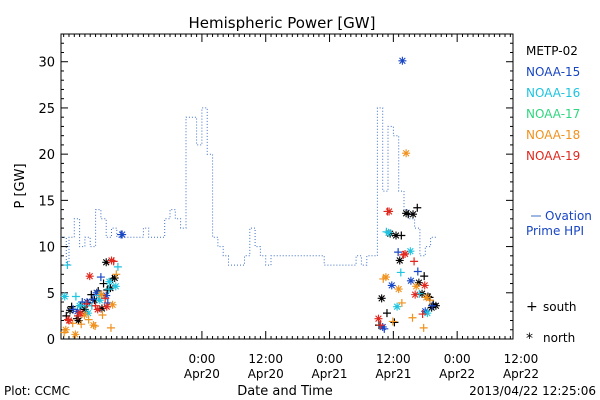  Describe the element at coordinates (553, 156) in the screenshot. I see `legend-entry-noaa-19: NOAA-19` at that location.